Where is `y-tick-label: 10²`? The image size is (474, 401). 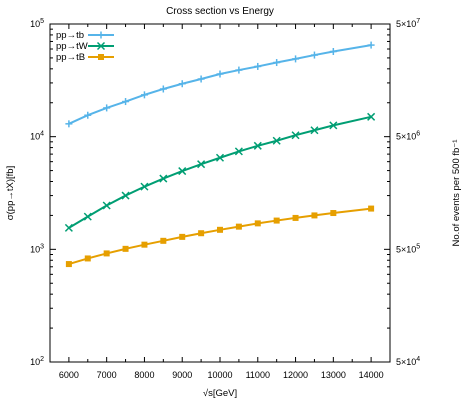
y-tick-label: 10² is located at coordinates (37, 361).